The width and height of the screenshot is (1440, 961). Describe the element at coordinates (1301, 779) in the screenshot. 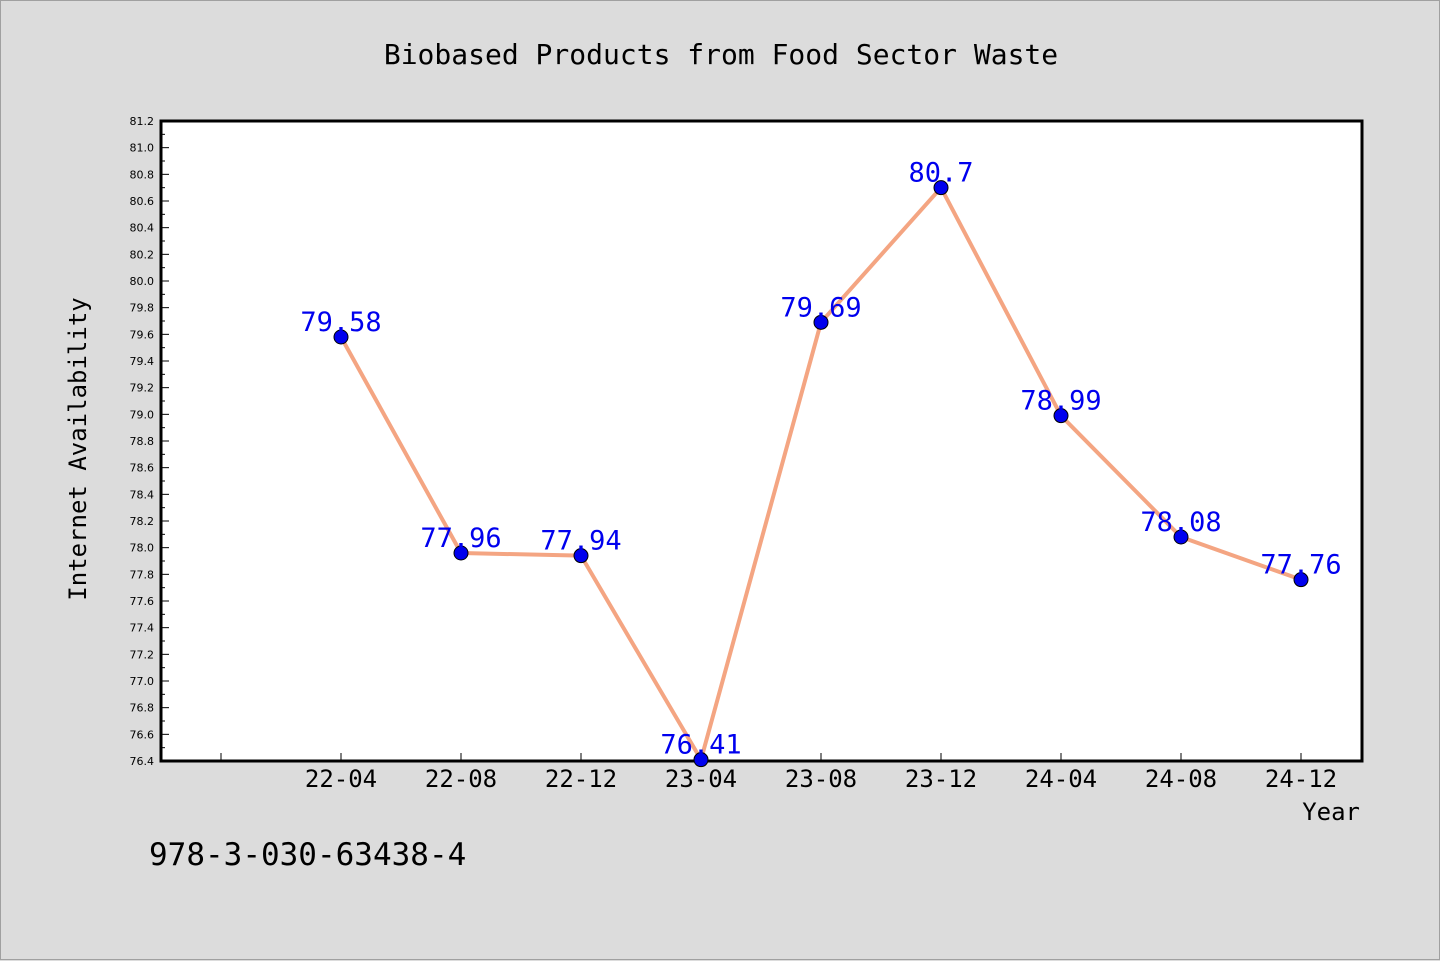

I see `x-tick-label: 24-12` at that location.